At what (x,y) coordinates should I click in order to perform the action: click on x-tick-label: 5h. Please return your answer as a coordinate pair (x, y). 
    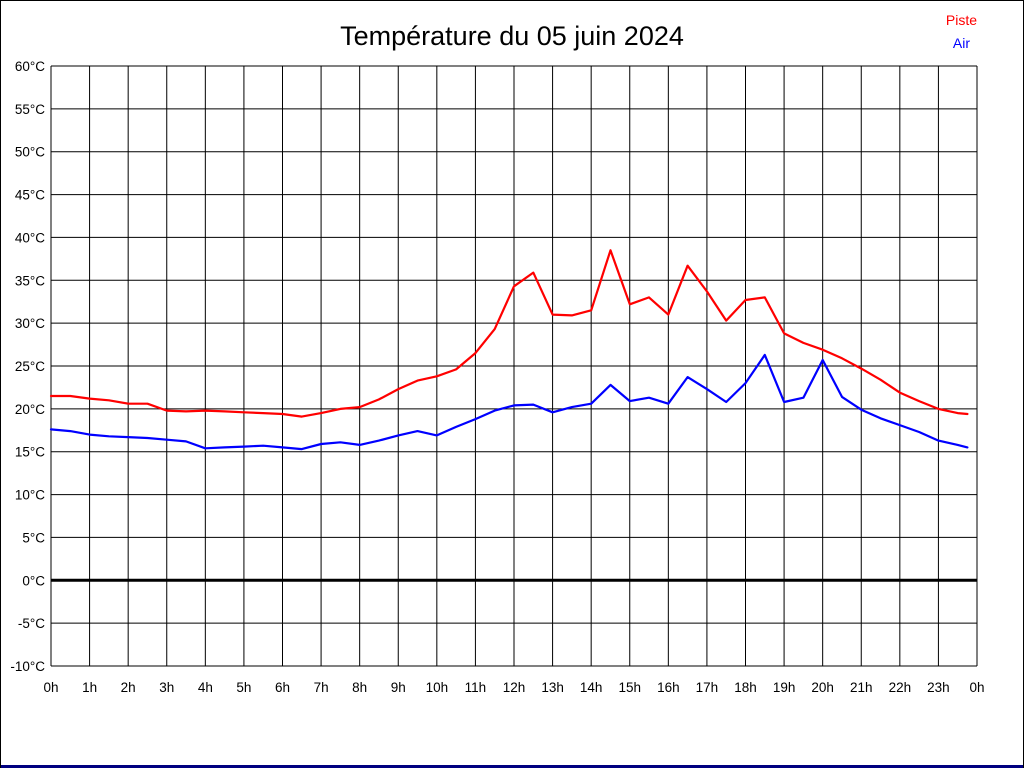
    Looking at the image, I should click on (243, 687).